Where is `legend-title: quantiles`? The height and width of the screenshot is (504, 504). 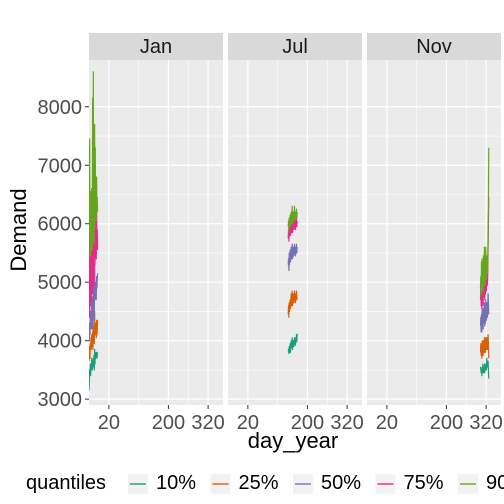 legend-title: quantiles is located at coordinates (66, 483).